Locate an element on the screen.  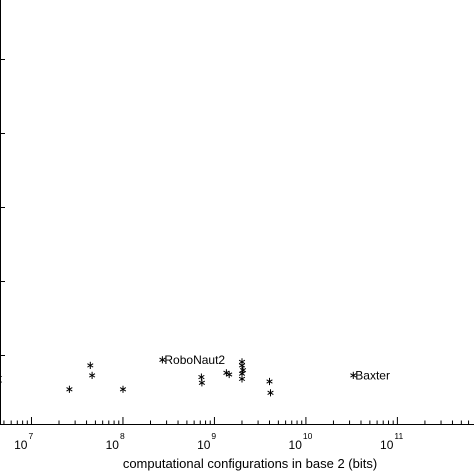
x-tick-exponent: 11 is located at coordinates (398, 436).